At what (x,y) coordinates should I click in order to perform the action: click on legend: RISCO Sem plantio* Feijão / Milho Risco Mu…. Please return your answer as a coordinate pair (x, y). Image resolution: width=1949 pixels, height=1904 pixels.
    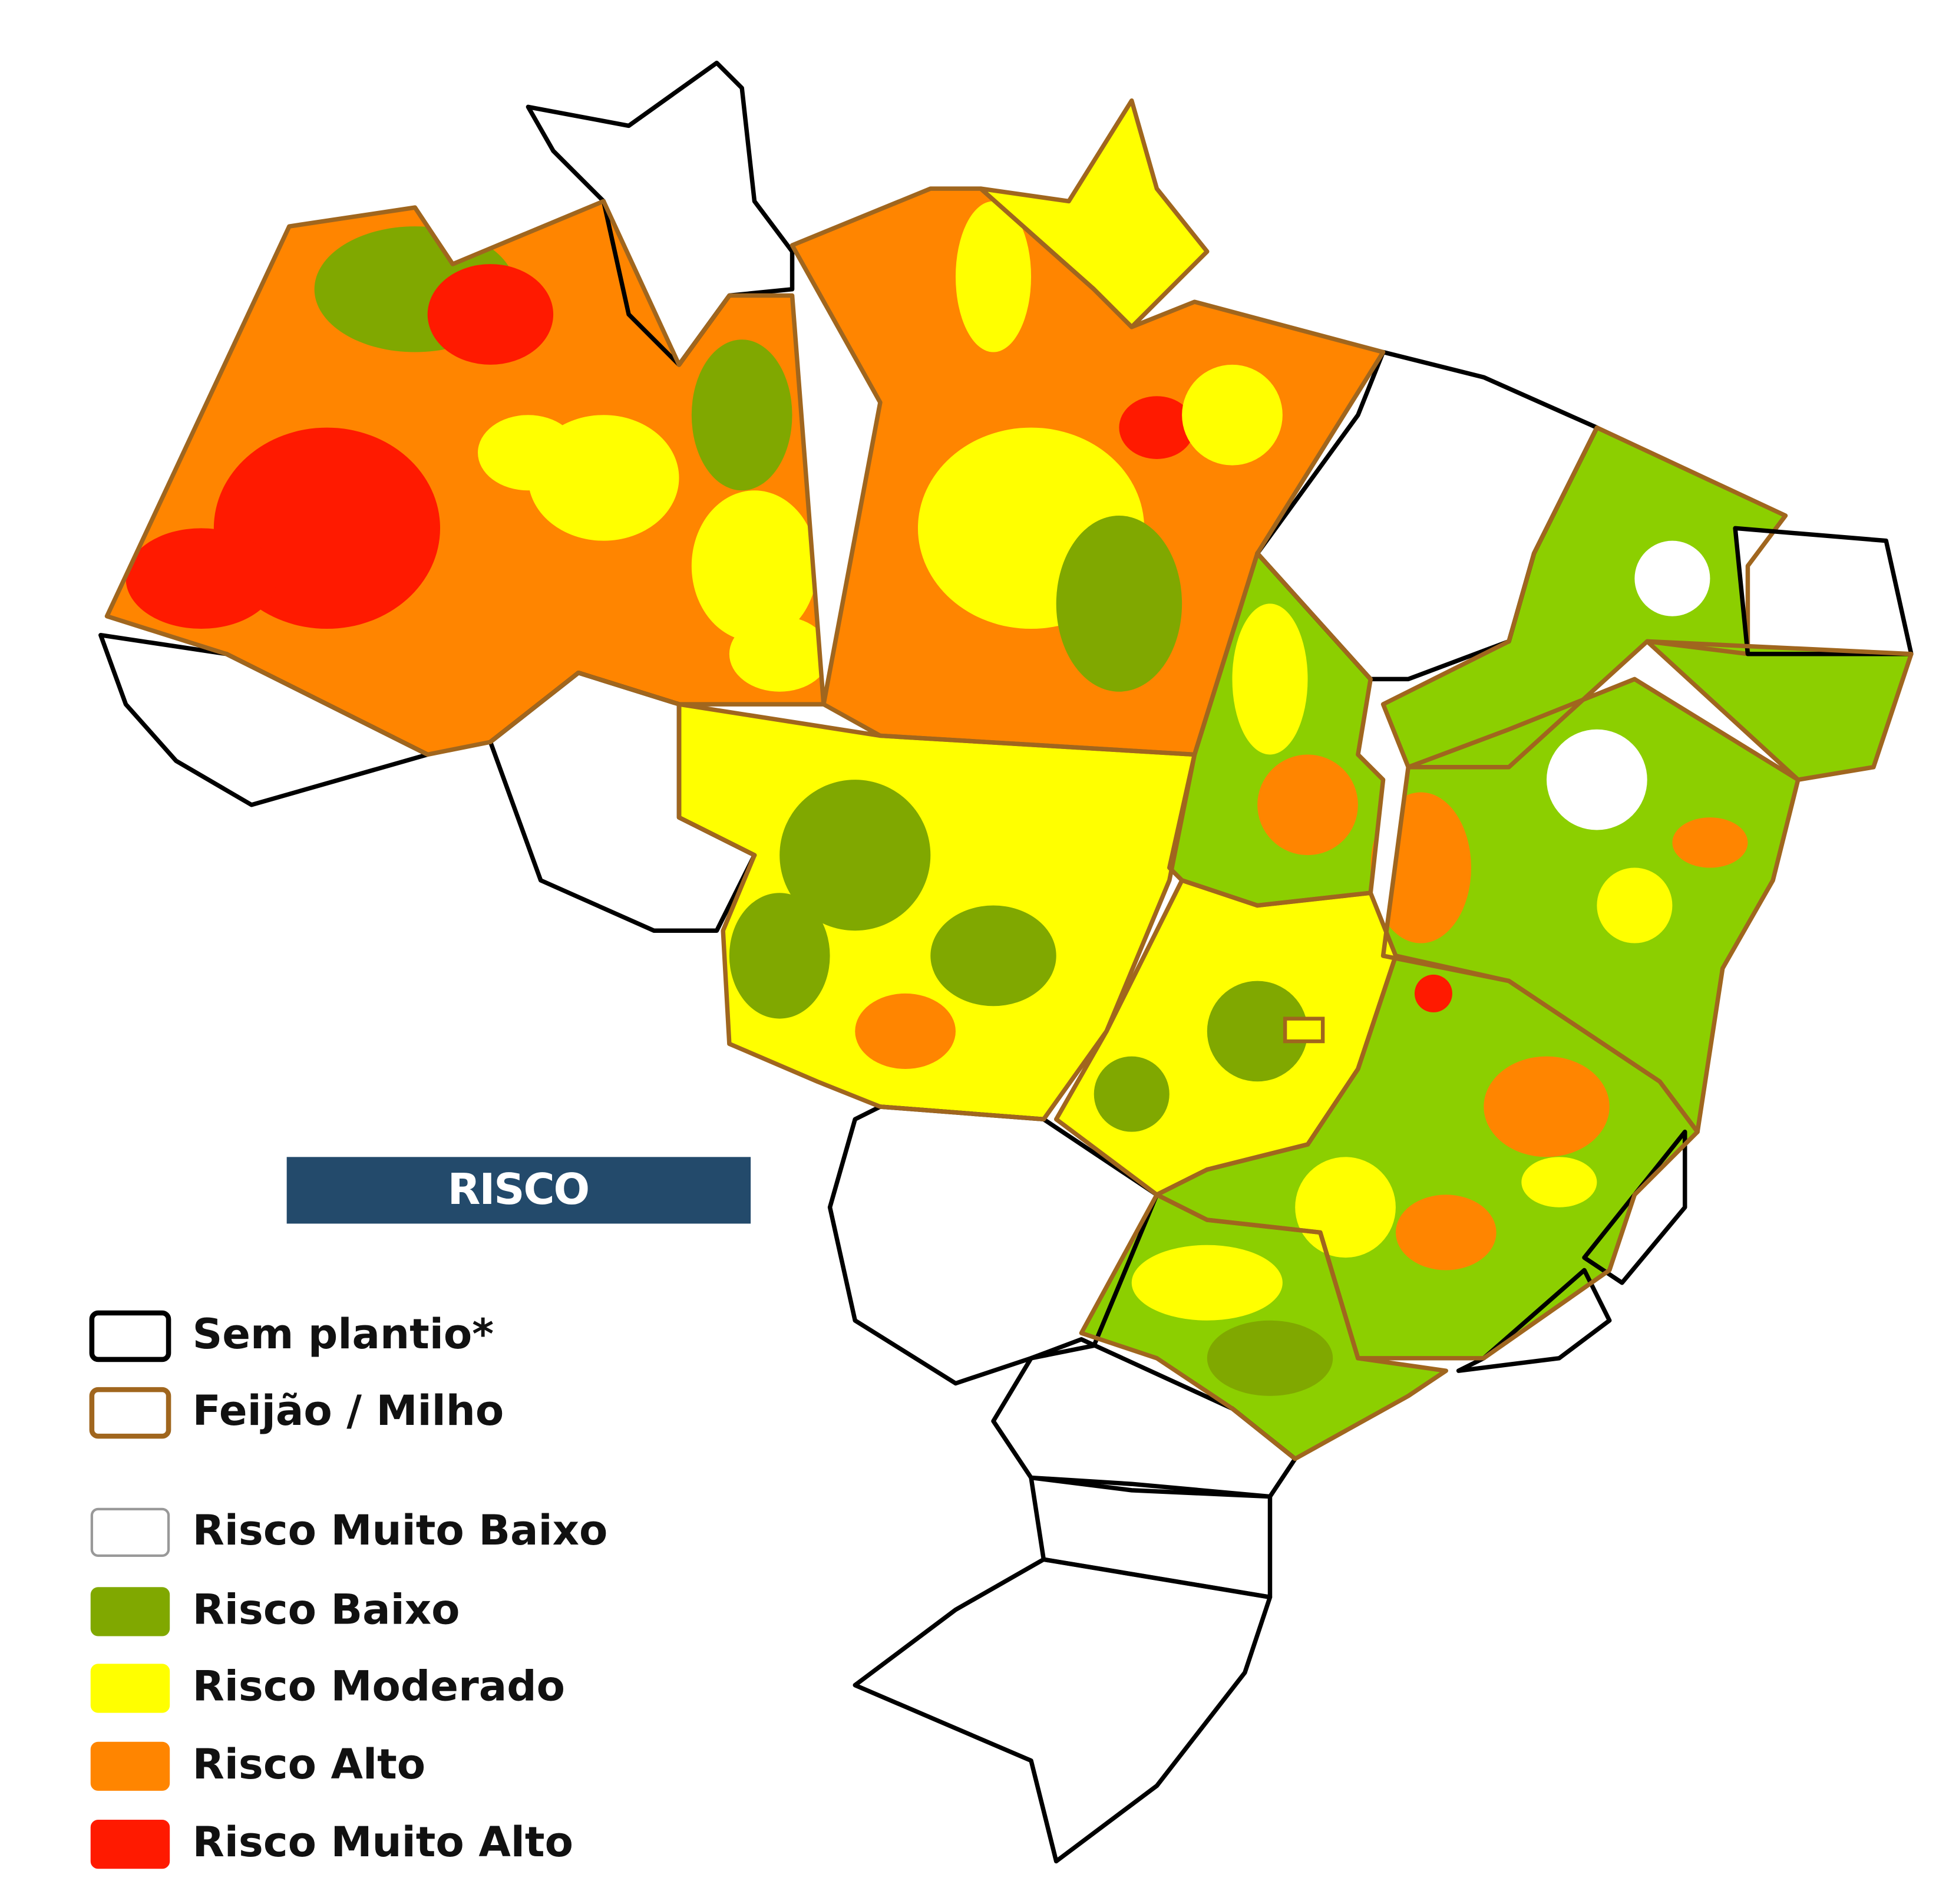
    Looking at the image, I should click on (420, 1513).